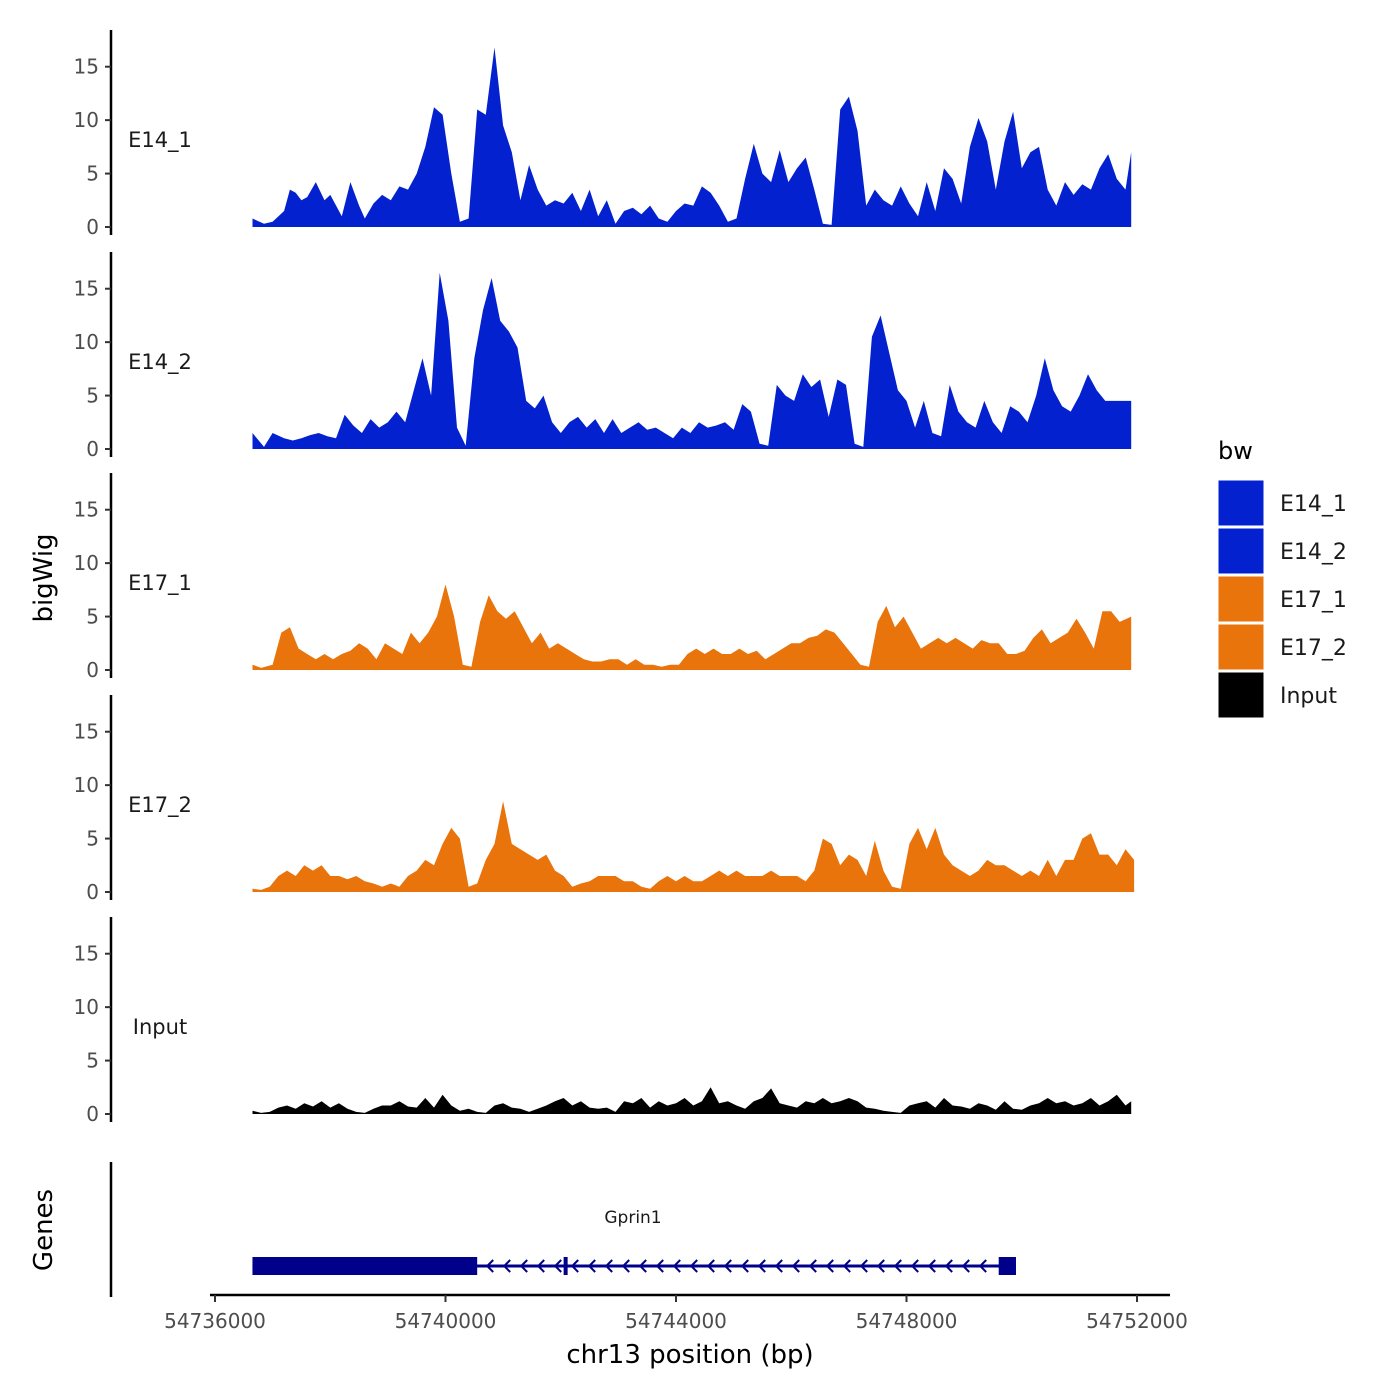  What do you see at coordinates (160, 583) in the screenshot?
I see `track-label: E17_1` at bounding box center [160, 583].